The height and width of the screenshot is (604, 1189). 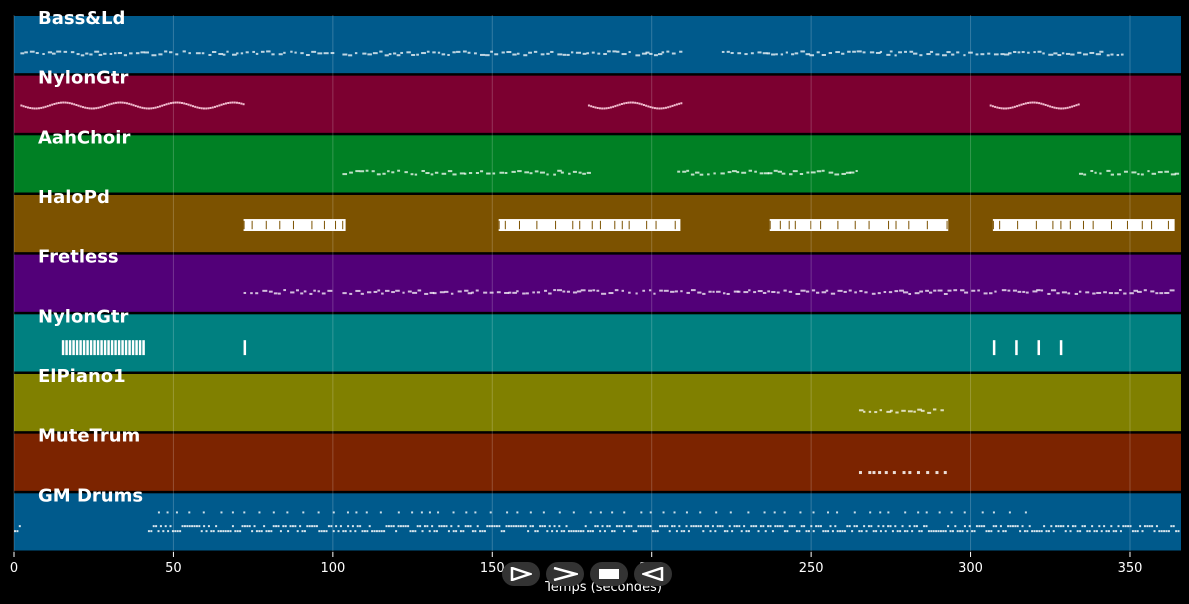 I want to click on stop-icon, so click(x=609, y=574).